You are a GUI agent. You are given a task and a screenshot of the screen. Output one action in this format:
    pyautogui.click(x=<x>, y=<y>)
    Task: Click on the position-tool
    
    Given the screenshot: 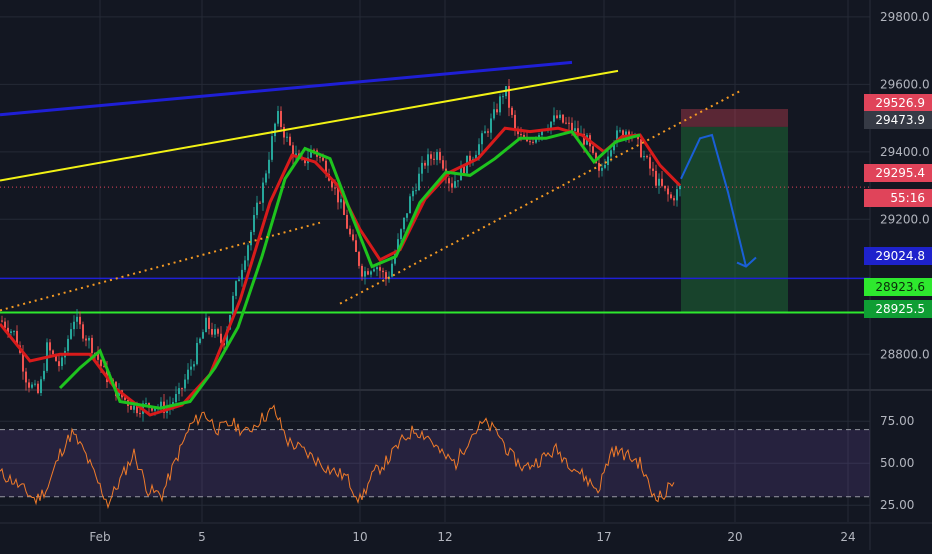 What is the action you would take?
    pyautogui.click(x=734, y=210)
    